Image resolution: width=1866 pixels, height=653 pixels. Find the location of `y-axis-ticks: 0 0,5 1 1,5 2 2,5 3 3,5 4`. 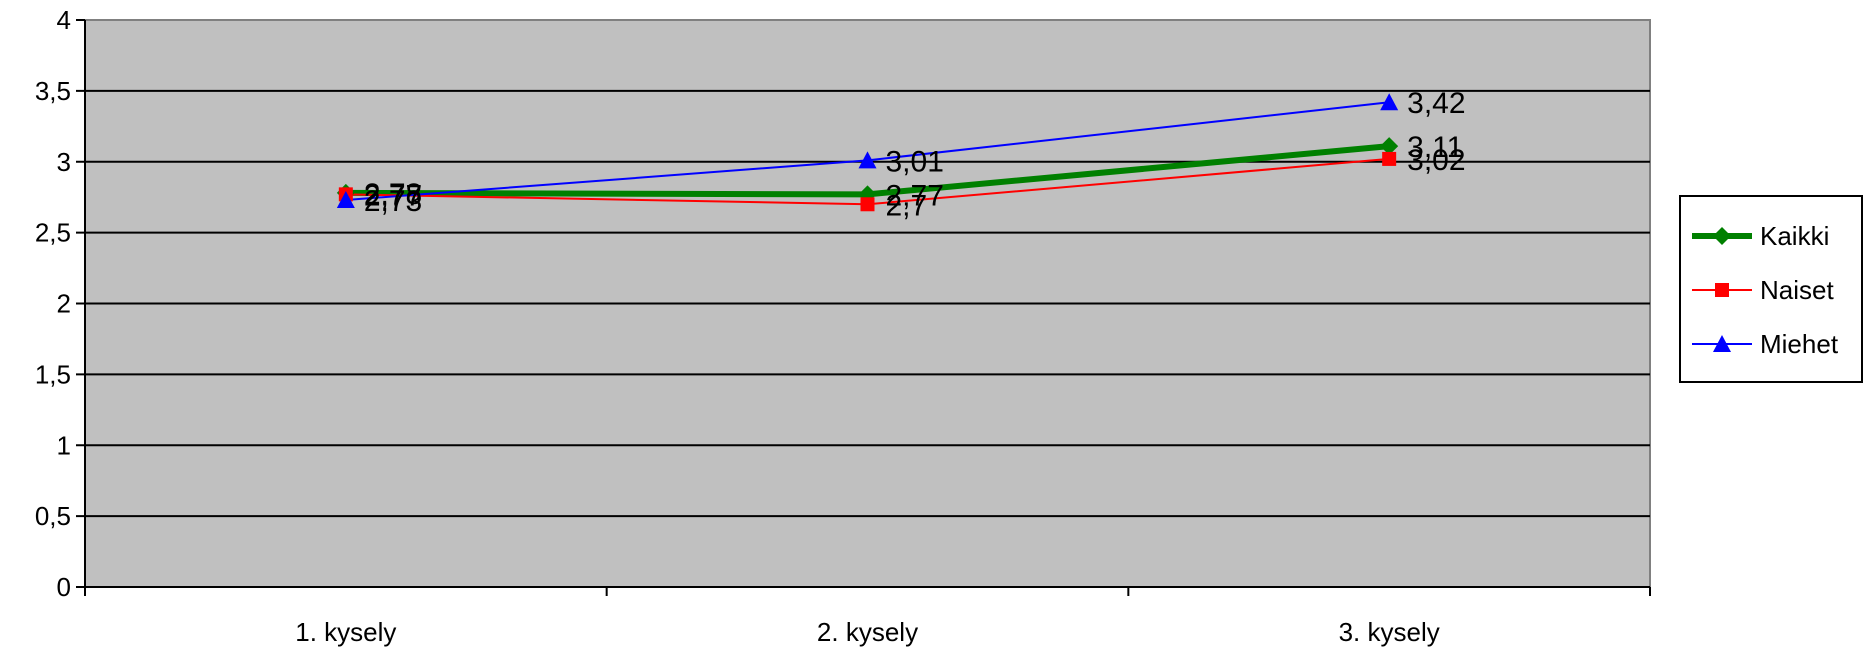

y-axis-ticks: 0 0,5 1 1,5 2 2,5 3 3,5 4 is located at coordinates (60, 303).